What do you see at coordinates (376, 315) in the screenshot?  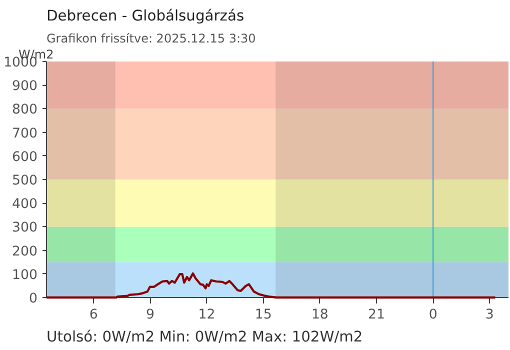 I see `x-tick-label: 21` at bounding box center [376, 315].